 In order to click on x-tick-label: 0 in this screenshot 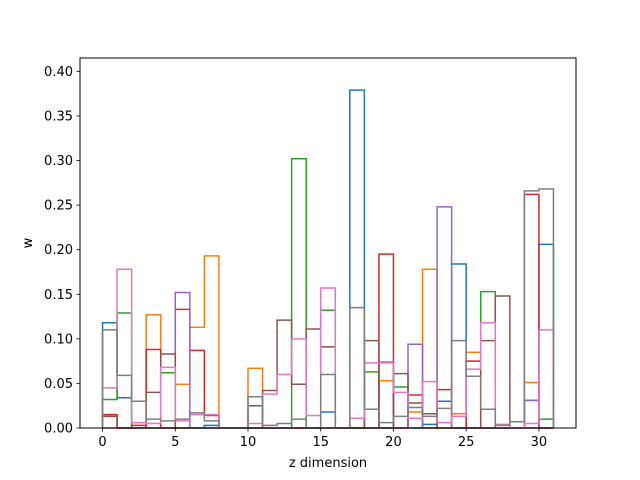, I will do `click(102, 442)`.